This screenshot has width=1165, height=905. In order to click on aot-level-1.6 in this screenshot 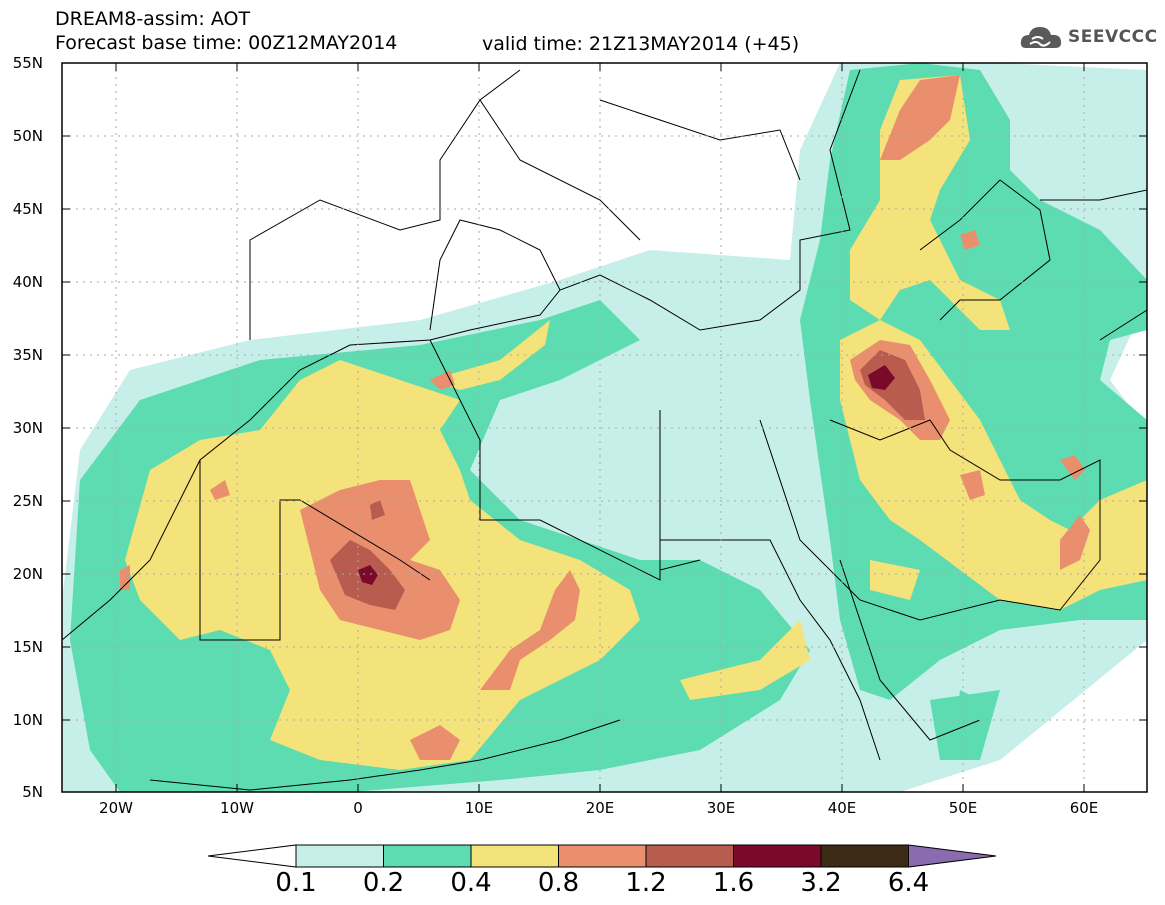, I will do `click(626, 475)`.